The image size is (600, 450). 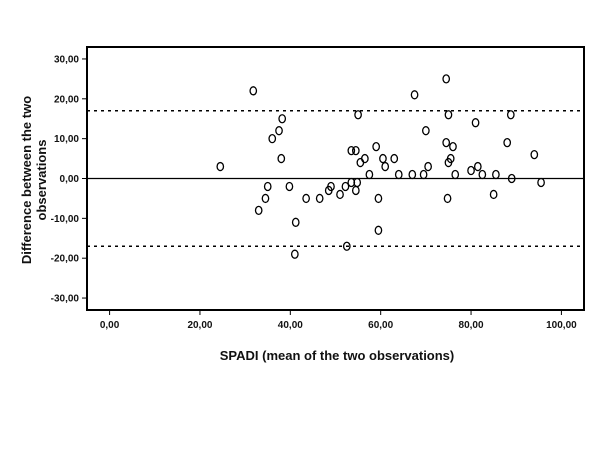 What do you see at coordinates (471, 325) in the screenshot?
I see `x-tick-label: 80,00` at bounding box center [471, 325].